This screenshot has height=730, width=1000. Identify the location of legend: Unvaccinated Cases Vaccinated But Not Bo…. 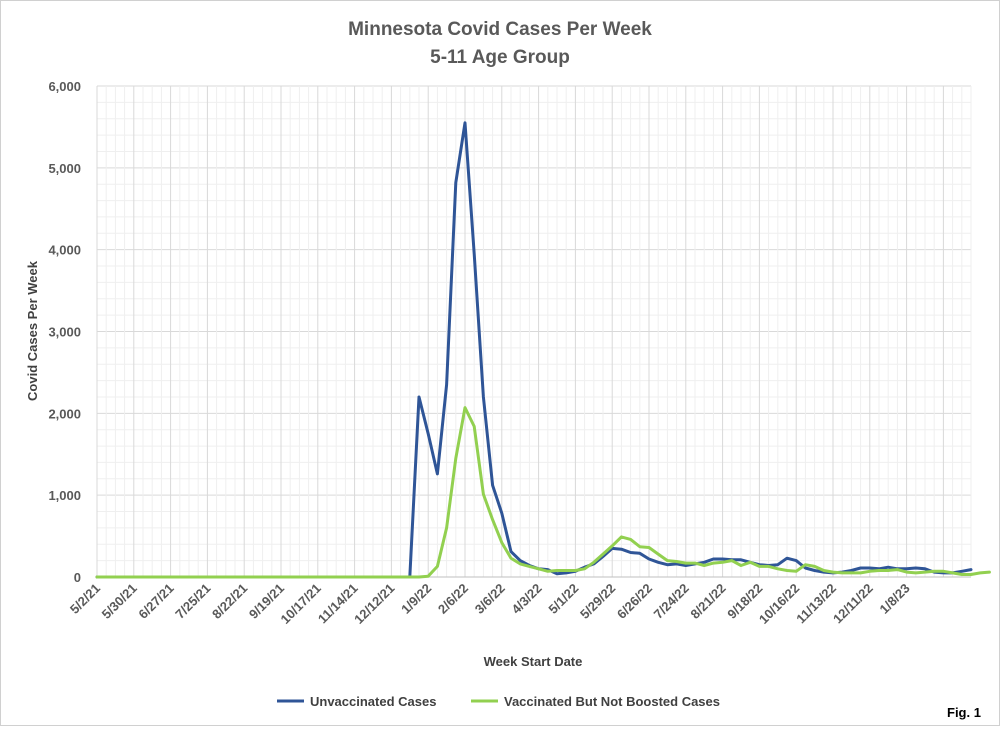
(498, 701).